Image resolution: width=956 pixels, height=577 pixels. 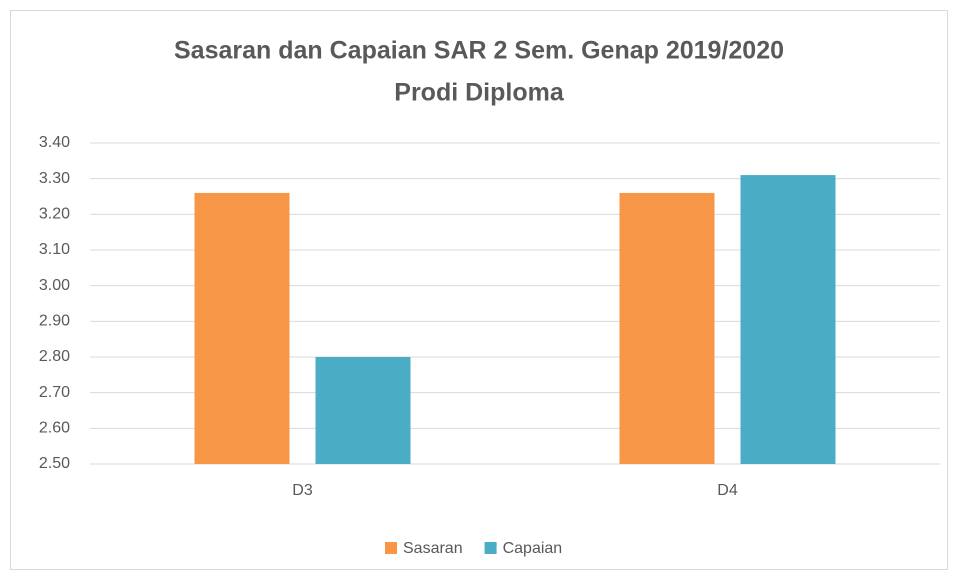 I want to click on legend-label: Sasaran, so click(x=433, y=548).